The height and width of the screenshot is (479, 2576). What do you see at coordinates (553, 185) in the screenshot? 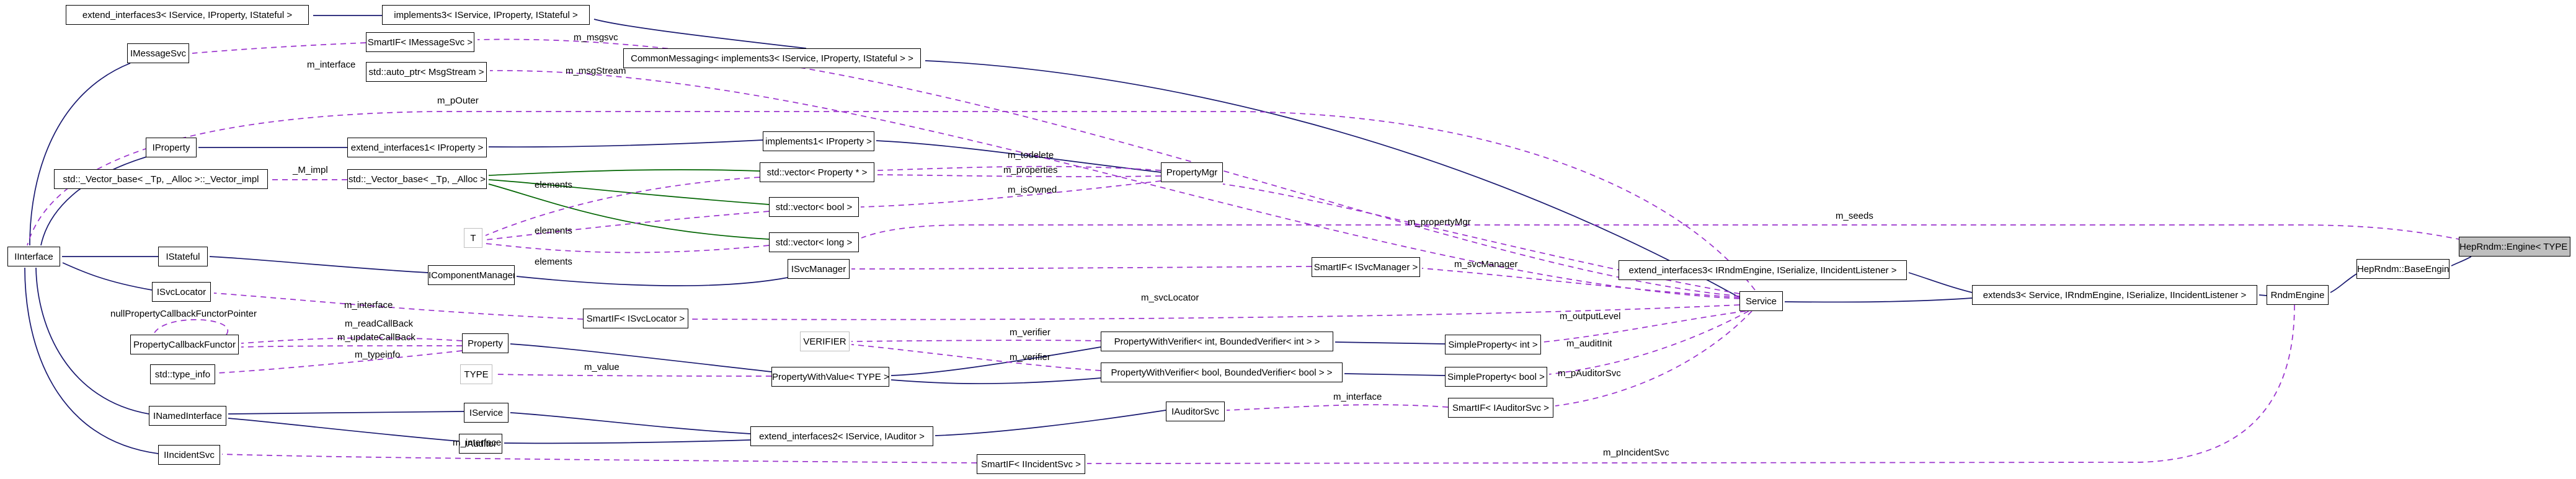
I see `edge-label-elements-1: elements` at bounding box center [553, 185].